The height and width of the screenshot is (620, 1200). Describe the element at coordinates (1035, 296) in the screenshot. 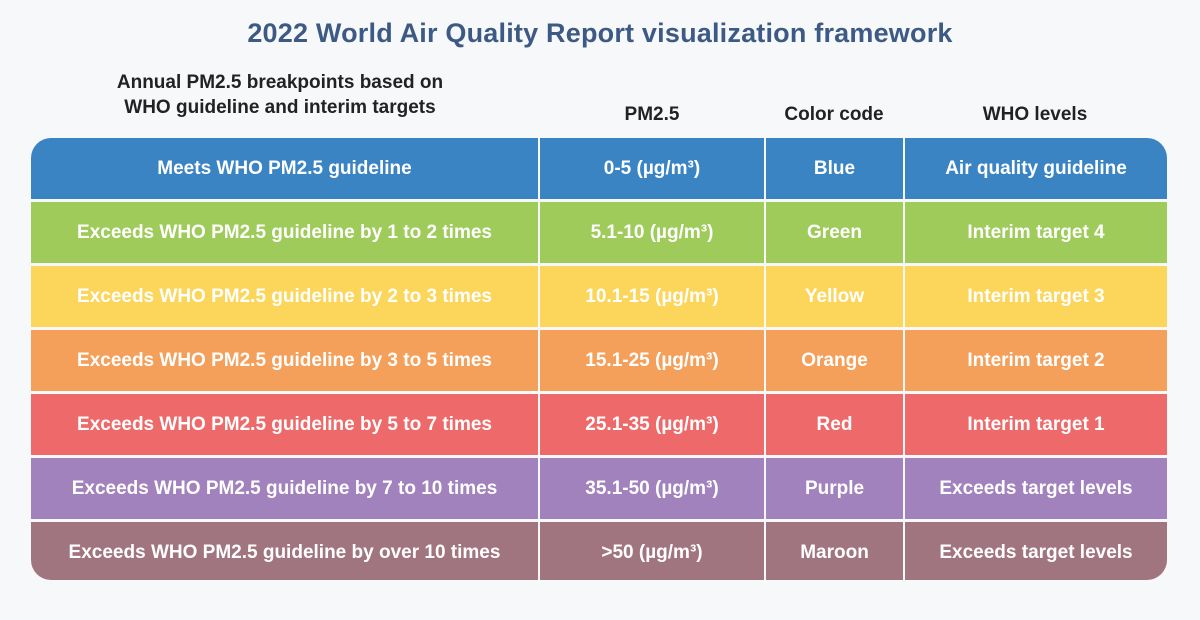

I see `who-level-cell: Interim target 3` at that location.